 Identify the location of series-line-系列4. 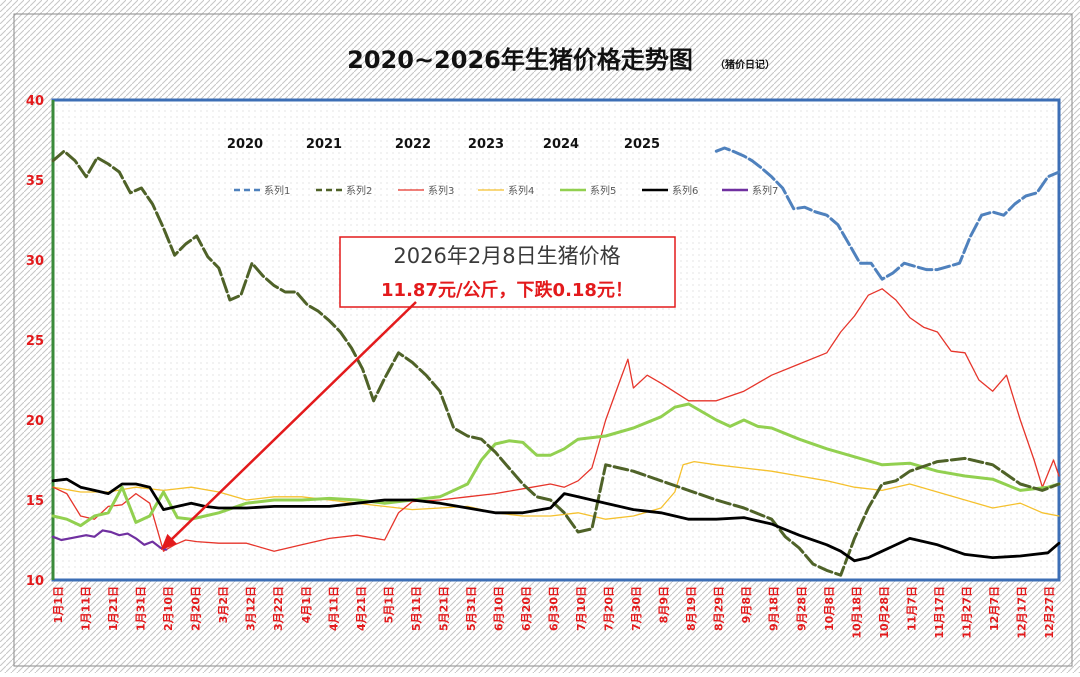
(556, 490).